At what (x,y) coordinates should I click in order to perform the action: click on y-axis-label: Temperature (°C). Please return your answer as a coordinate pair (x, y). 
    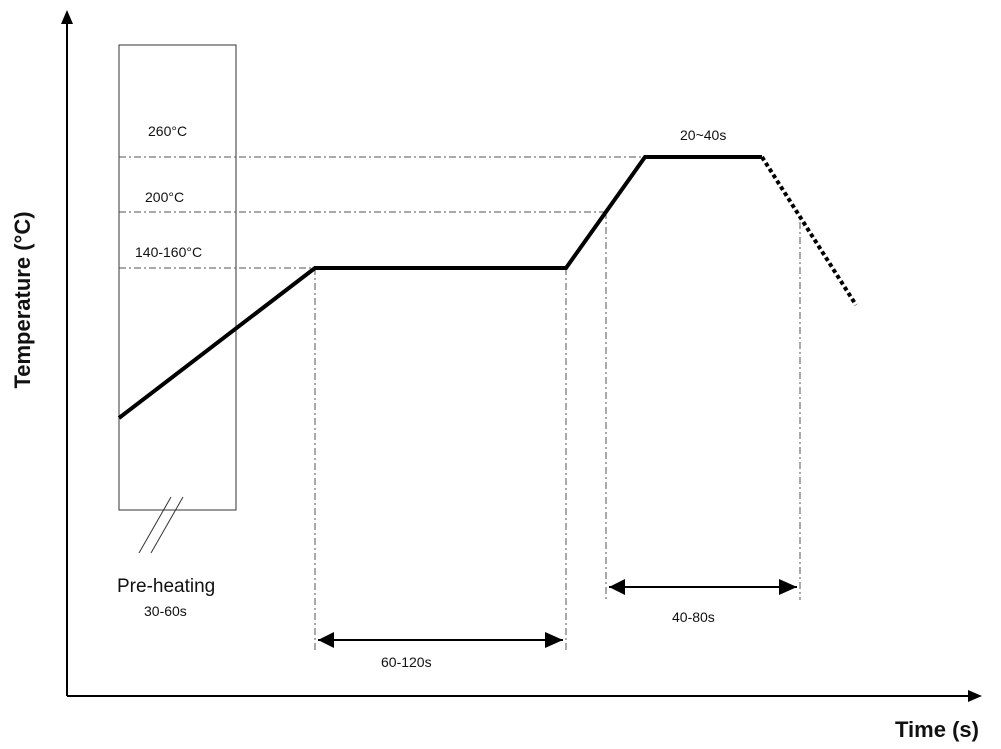
    Looking at the image, I should click on (22, 299).